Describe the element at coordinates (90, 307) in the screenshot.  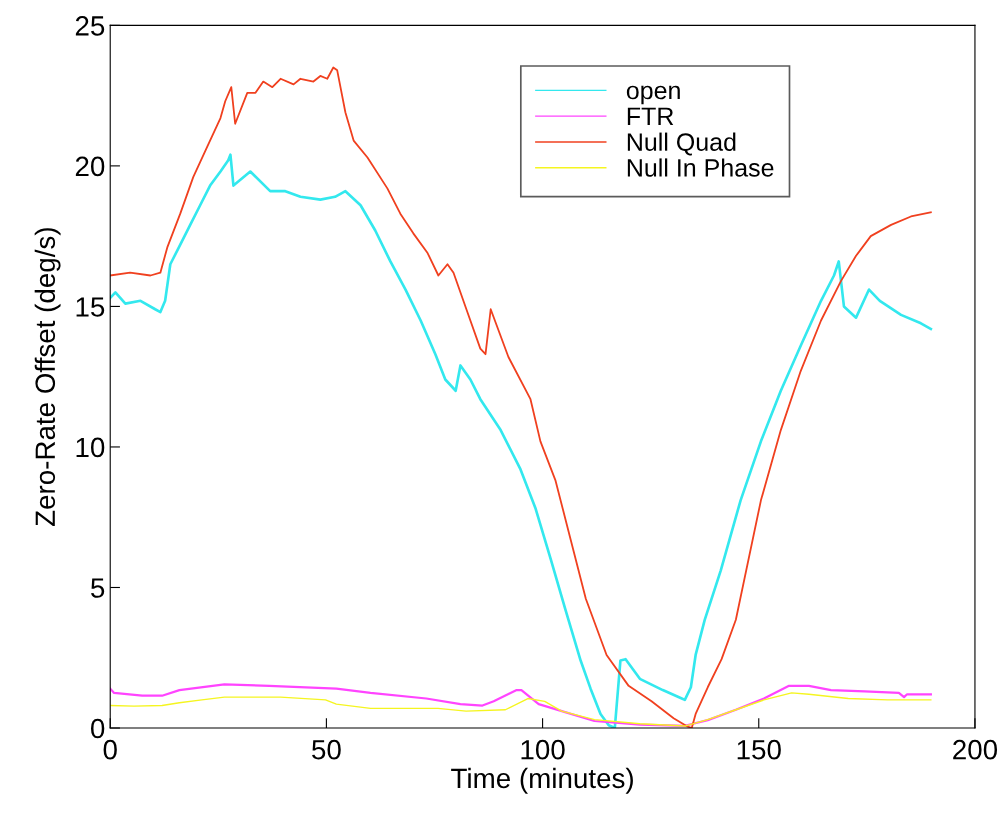
I see `y-tick-label: 15` at that location.